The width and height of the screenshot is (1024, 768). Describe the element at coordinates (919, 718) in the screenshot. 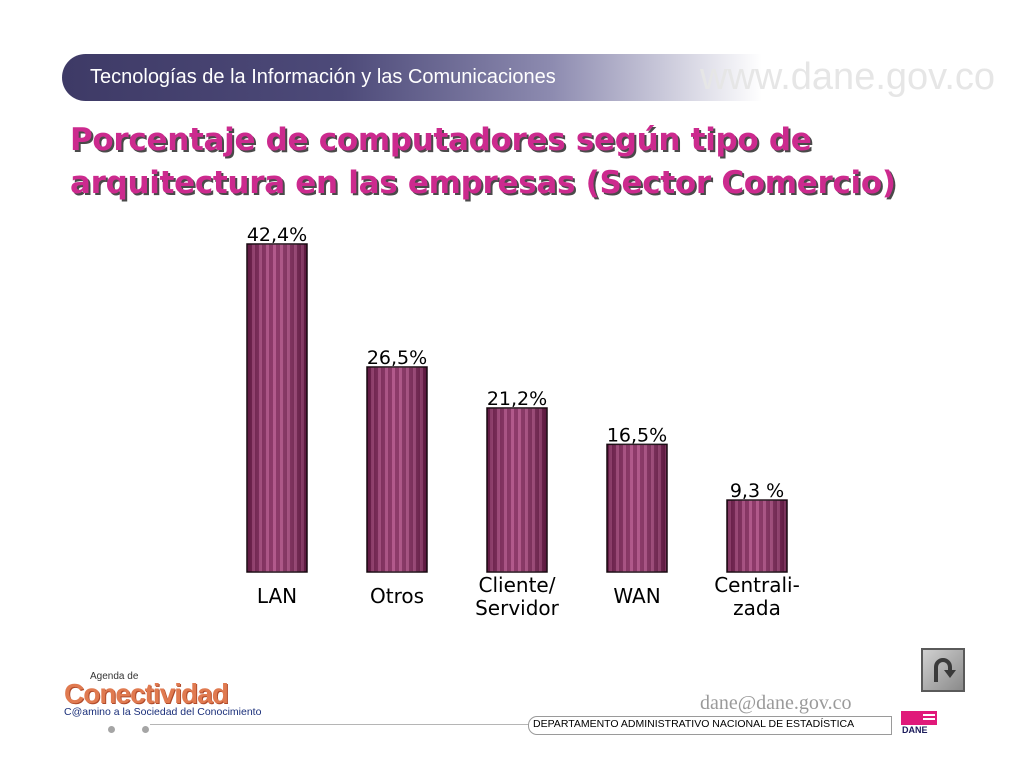

I see `dane-mark-icon` at that location.